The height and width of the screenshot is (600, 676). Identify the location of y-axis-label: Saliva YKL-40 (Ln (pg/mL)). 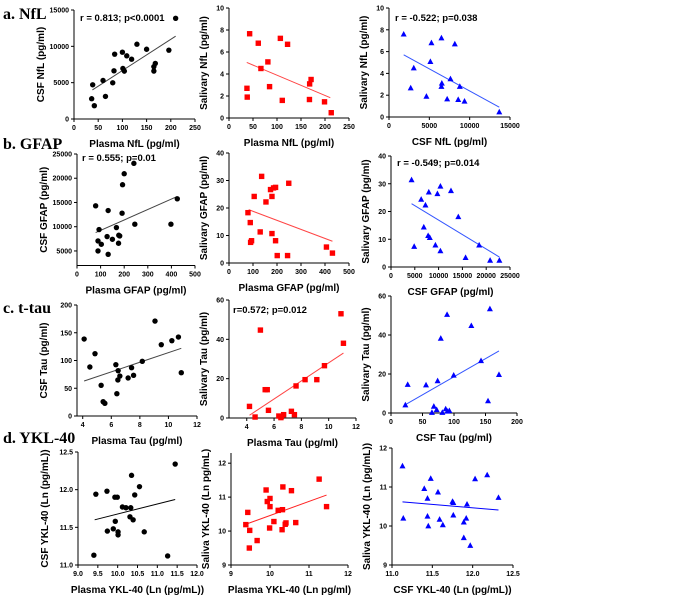
(367, 506).